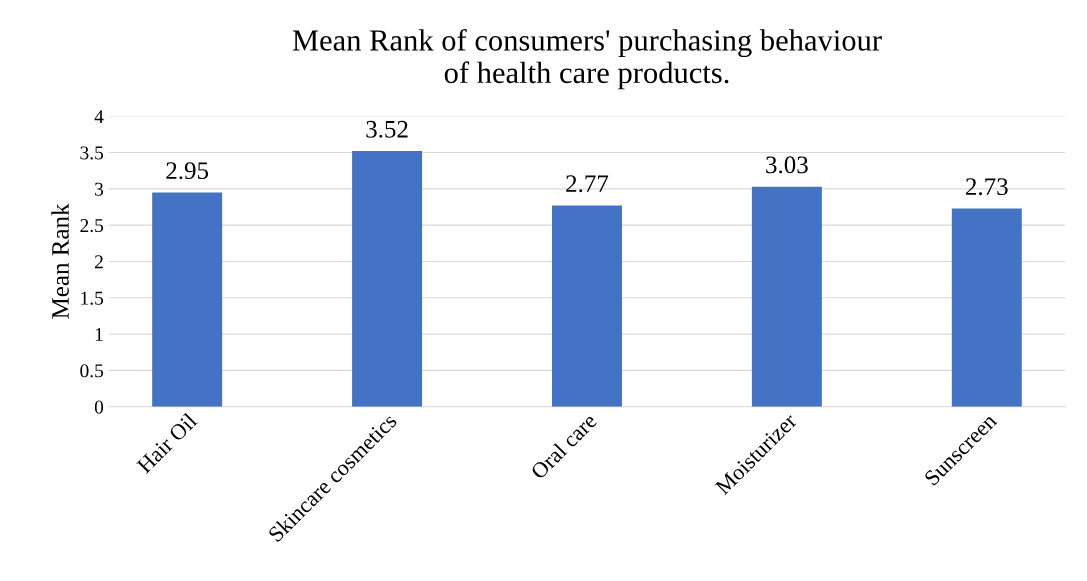 The width and height of the screenshot is (1087, 581). Describe the element at coordinates (99, 189) in the screenshot. I see `y-tick-label: 3` at that location.